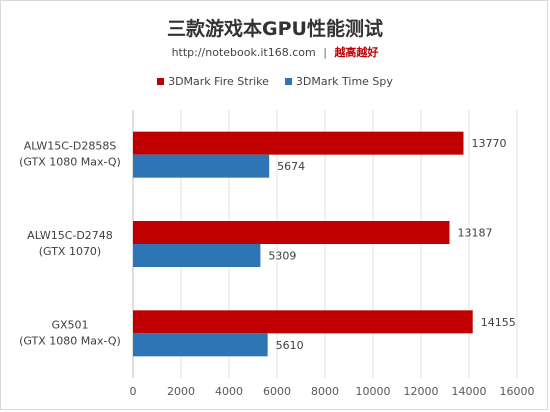 The height and width of the screenshot is (412, 550). Describe the element at coordinates (218, 81) in the screenshot. I see `legend-label-fire-strike: 3DMark Fire Strike` at that location.